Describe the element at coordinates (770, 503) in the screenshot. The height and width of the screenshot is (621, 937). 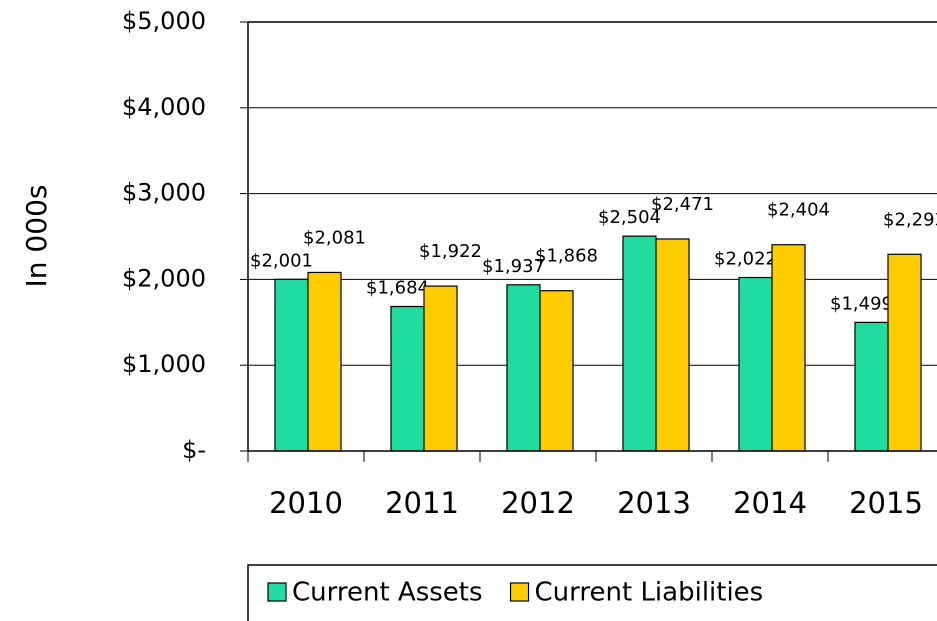
I see `x-tick-label: 2014` at that location.